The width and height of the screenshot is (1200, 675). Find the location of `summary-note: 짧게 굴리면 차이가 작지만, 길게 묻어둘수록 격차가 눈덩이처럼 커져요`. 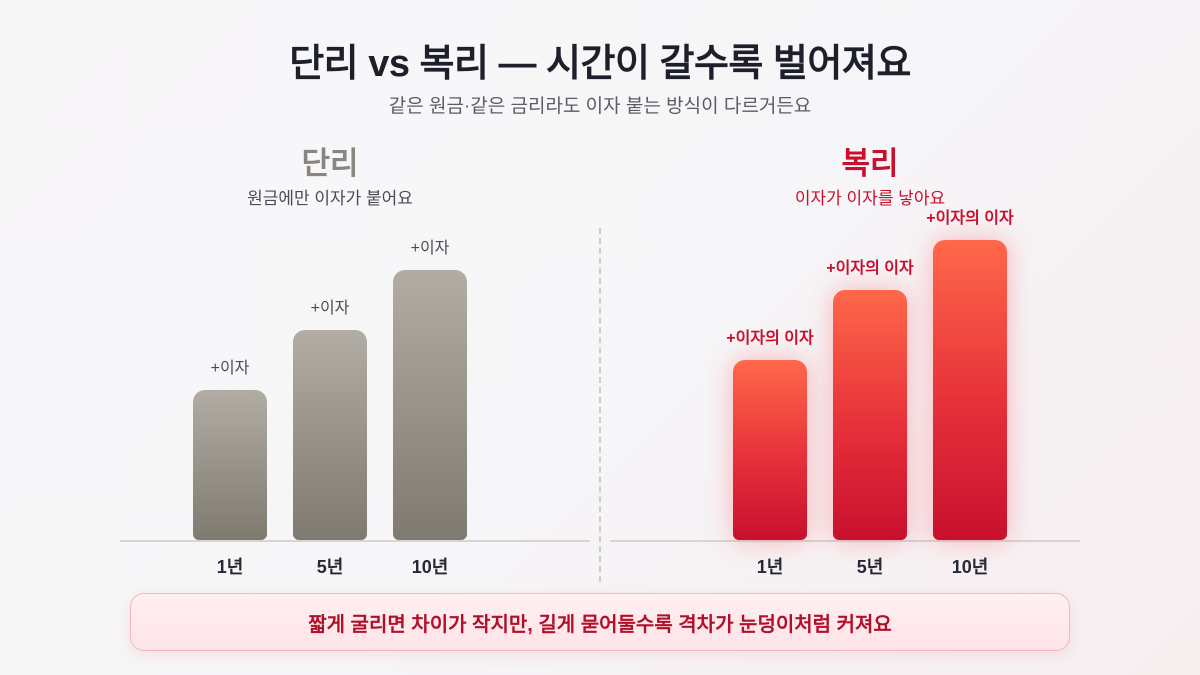

summary-note: 짧게 굴리면 차이가 작지만, 길게 묻어둘수록 격차가 눈덩이처럼 커져요 is located at coordinates (600, 622).